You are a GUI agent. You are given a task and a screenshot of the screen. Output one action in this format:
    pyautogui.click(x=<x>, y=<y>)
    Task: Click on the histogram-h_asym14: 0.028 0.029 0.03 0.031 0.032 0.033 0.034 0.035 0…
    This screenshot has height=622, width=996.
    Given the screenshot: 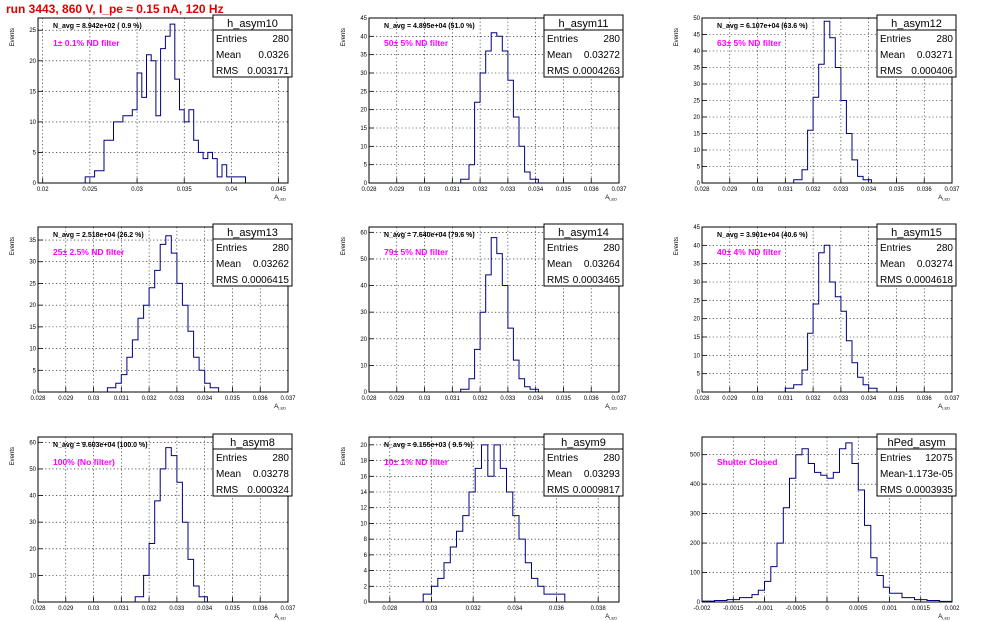 What is the action you would take?
    pyautogui.click(x=484, y=317)
    